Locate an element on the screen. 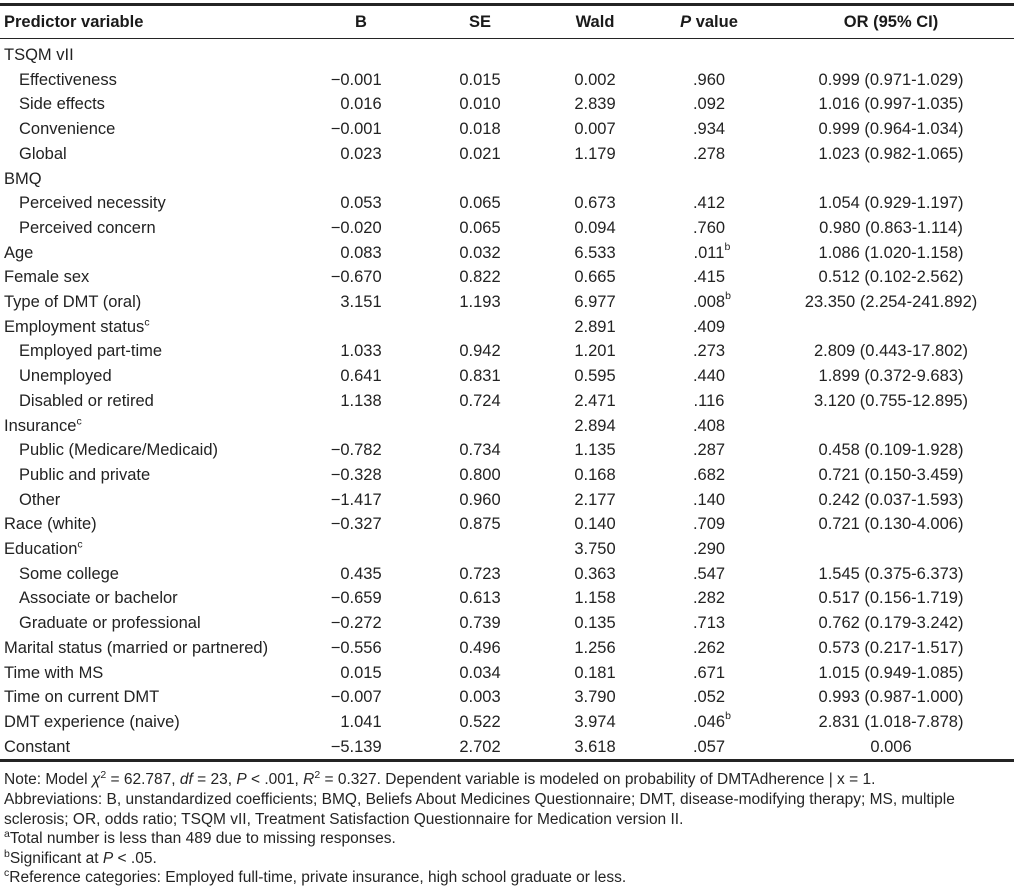 This screenshot has height=888, width=1014. p-cell: .682 is located at coordinates (709, 474).